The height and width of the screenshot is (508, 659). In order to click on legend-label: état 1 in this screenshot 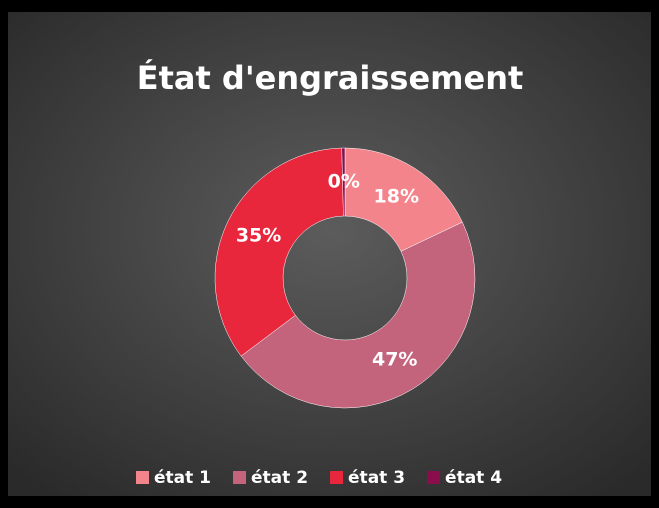, I will do `click(182, 478)`.